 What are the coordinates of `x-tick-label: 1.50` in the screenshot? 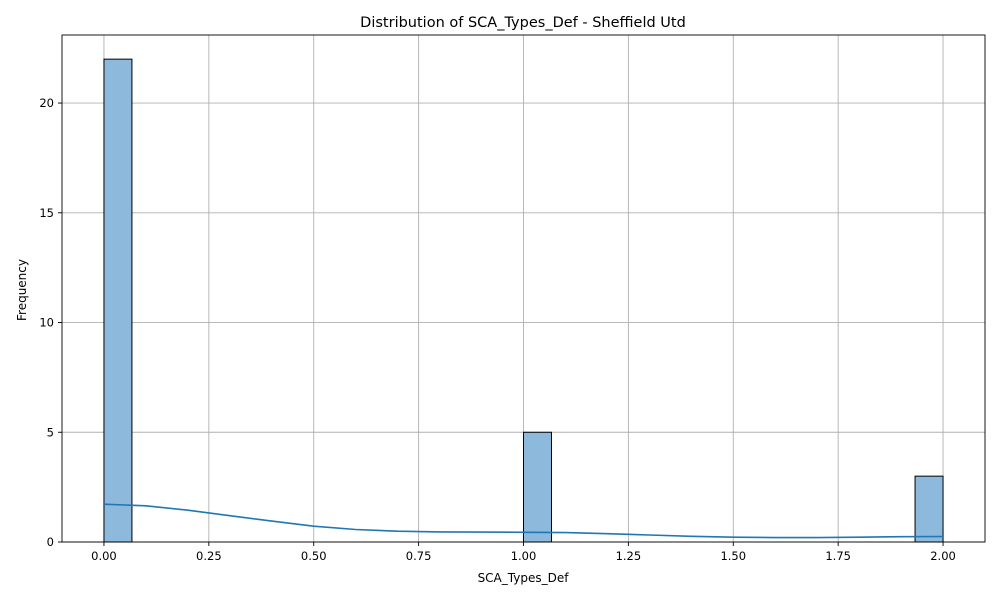 It's located at (733, 556).